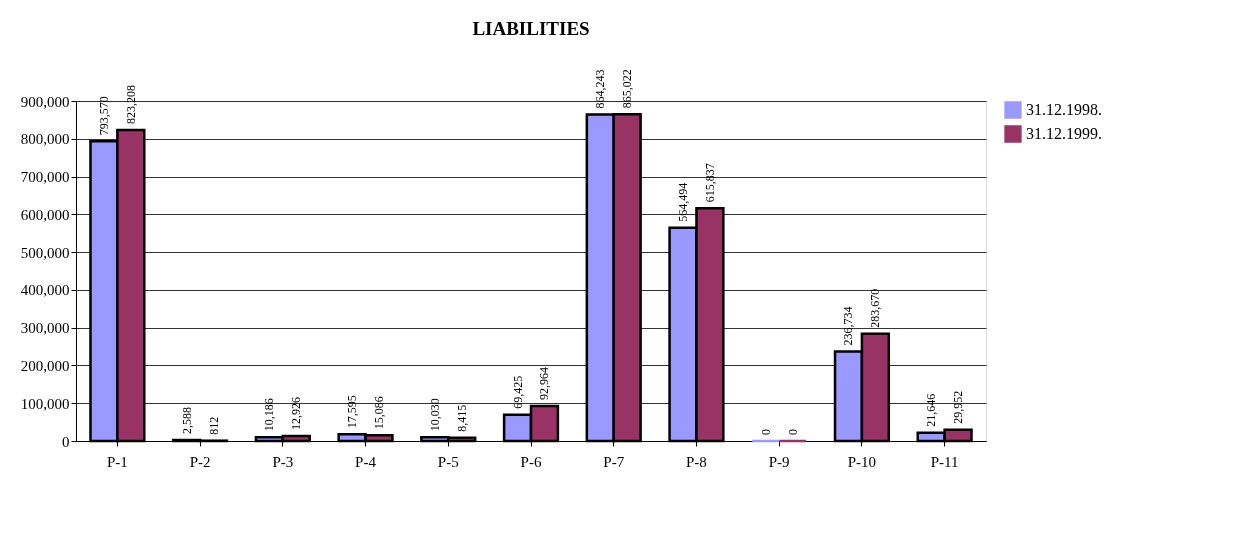  I want to click on data-label: 21,646, so click(931, 410).